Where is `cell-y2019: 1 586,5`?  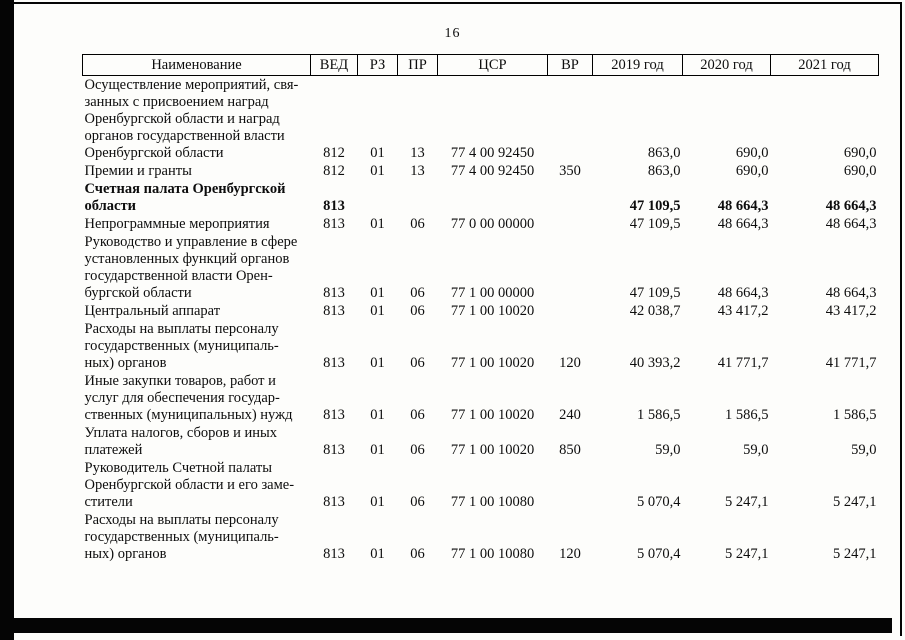 cell-y2019: 1 586,5 is located at coordinates (659, 415).